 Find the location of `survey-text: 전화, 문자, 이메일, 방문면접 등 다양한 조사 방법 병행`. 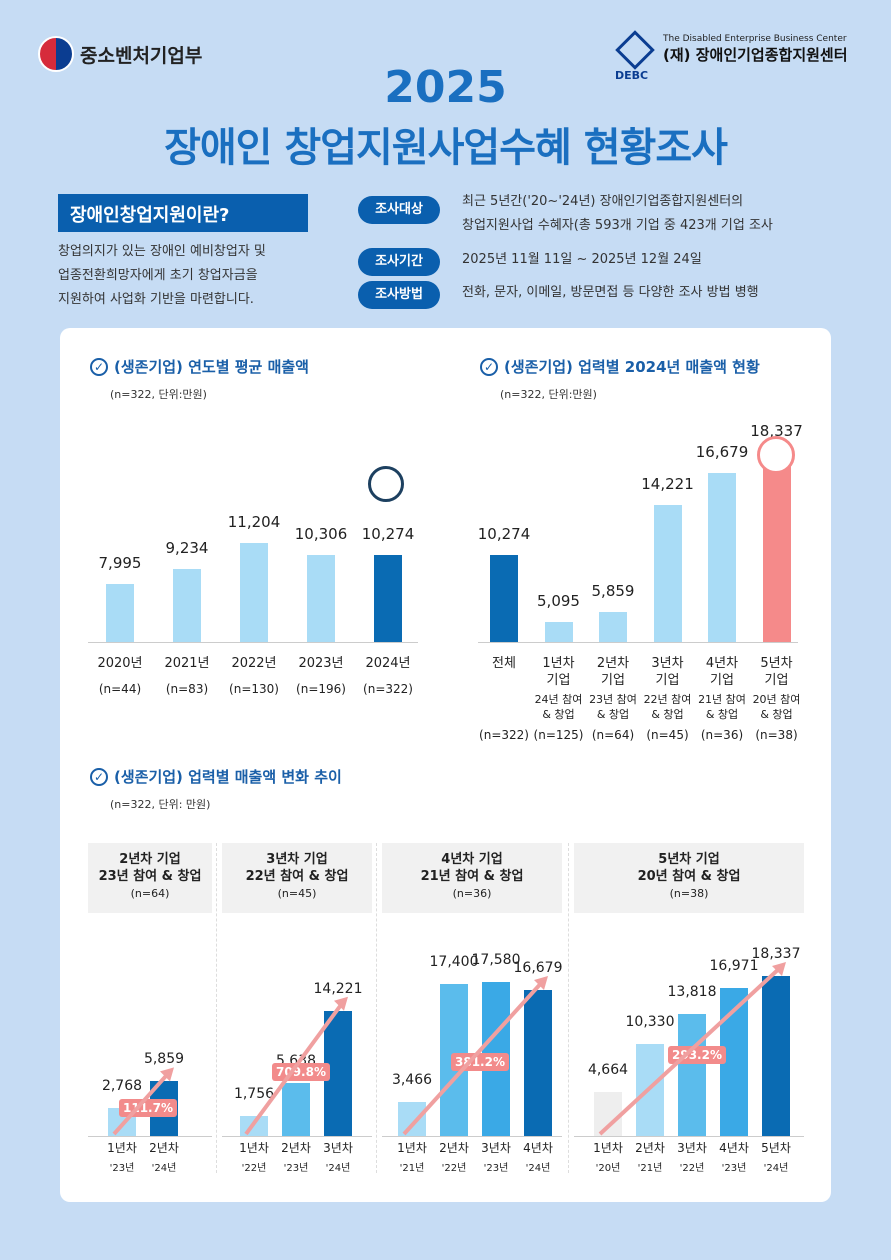

survey-text: 전화, 문자, 이메일, 방문면접 등 다양한 조사 방법 병행 is located at coordinates (610, 292).